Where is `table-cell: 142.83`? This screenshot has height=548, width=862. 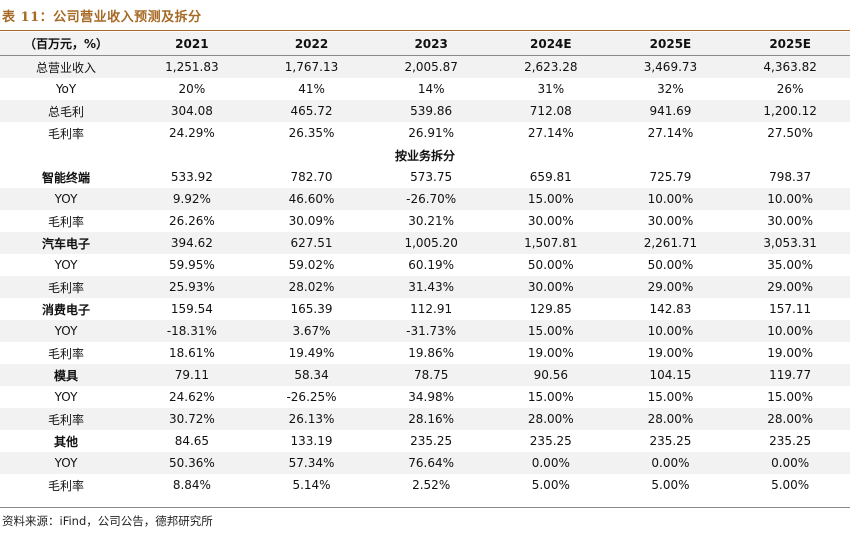 table-cell: 142.83 is located at coordinates (670, 309).